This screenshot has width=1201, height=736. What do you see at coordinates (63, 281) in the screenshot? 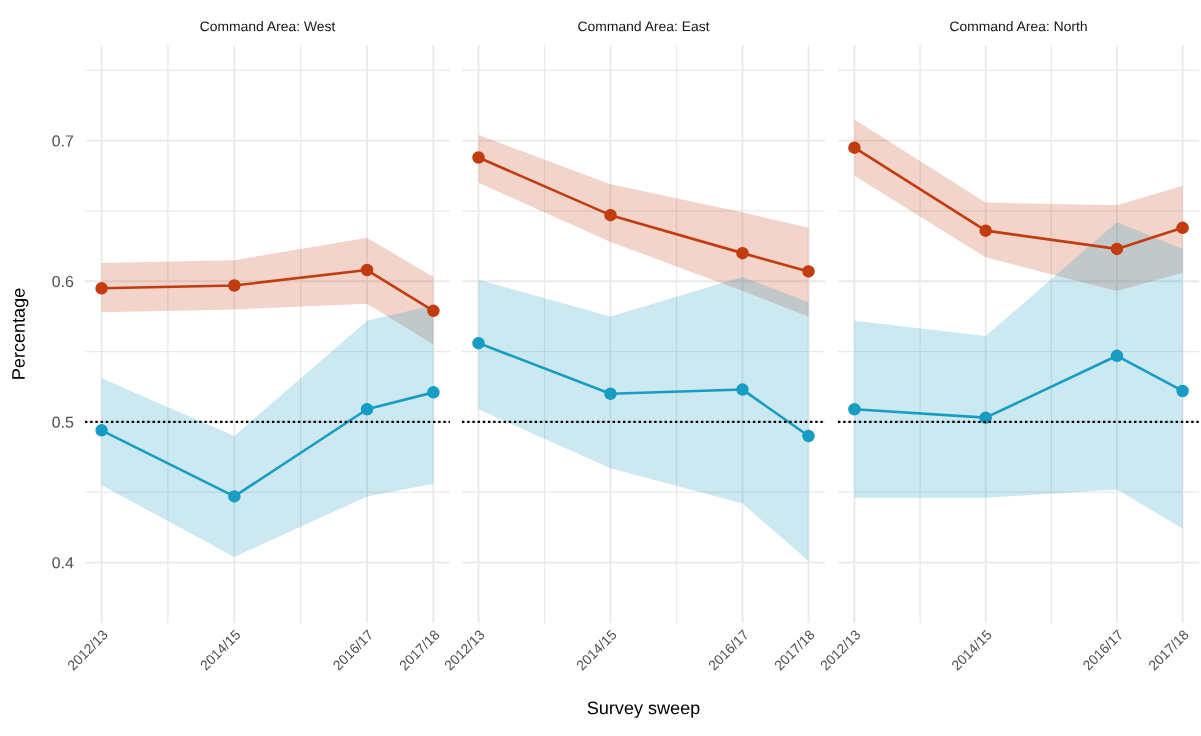
I see `y-tick-label: 0.6` at bounding box center [63, 281].